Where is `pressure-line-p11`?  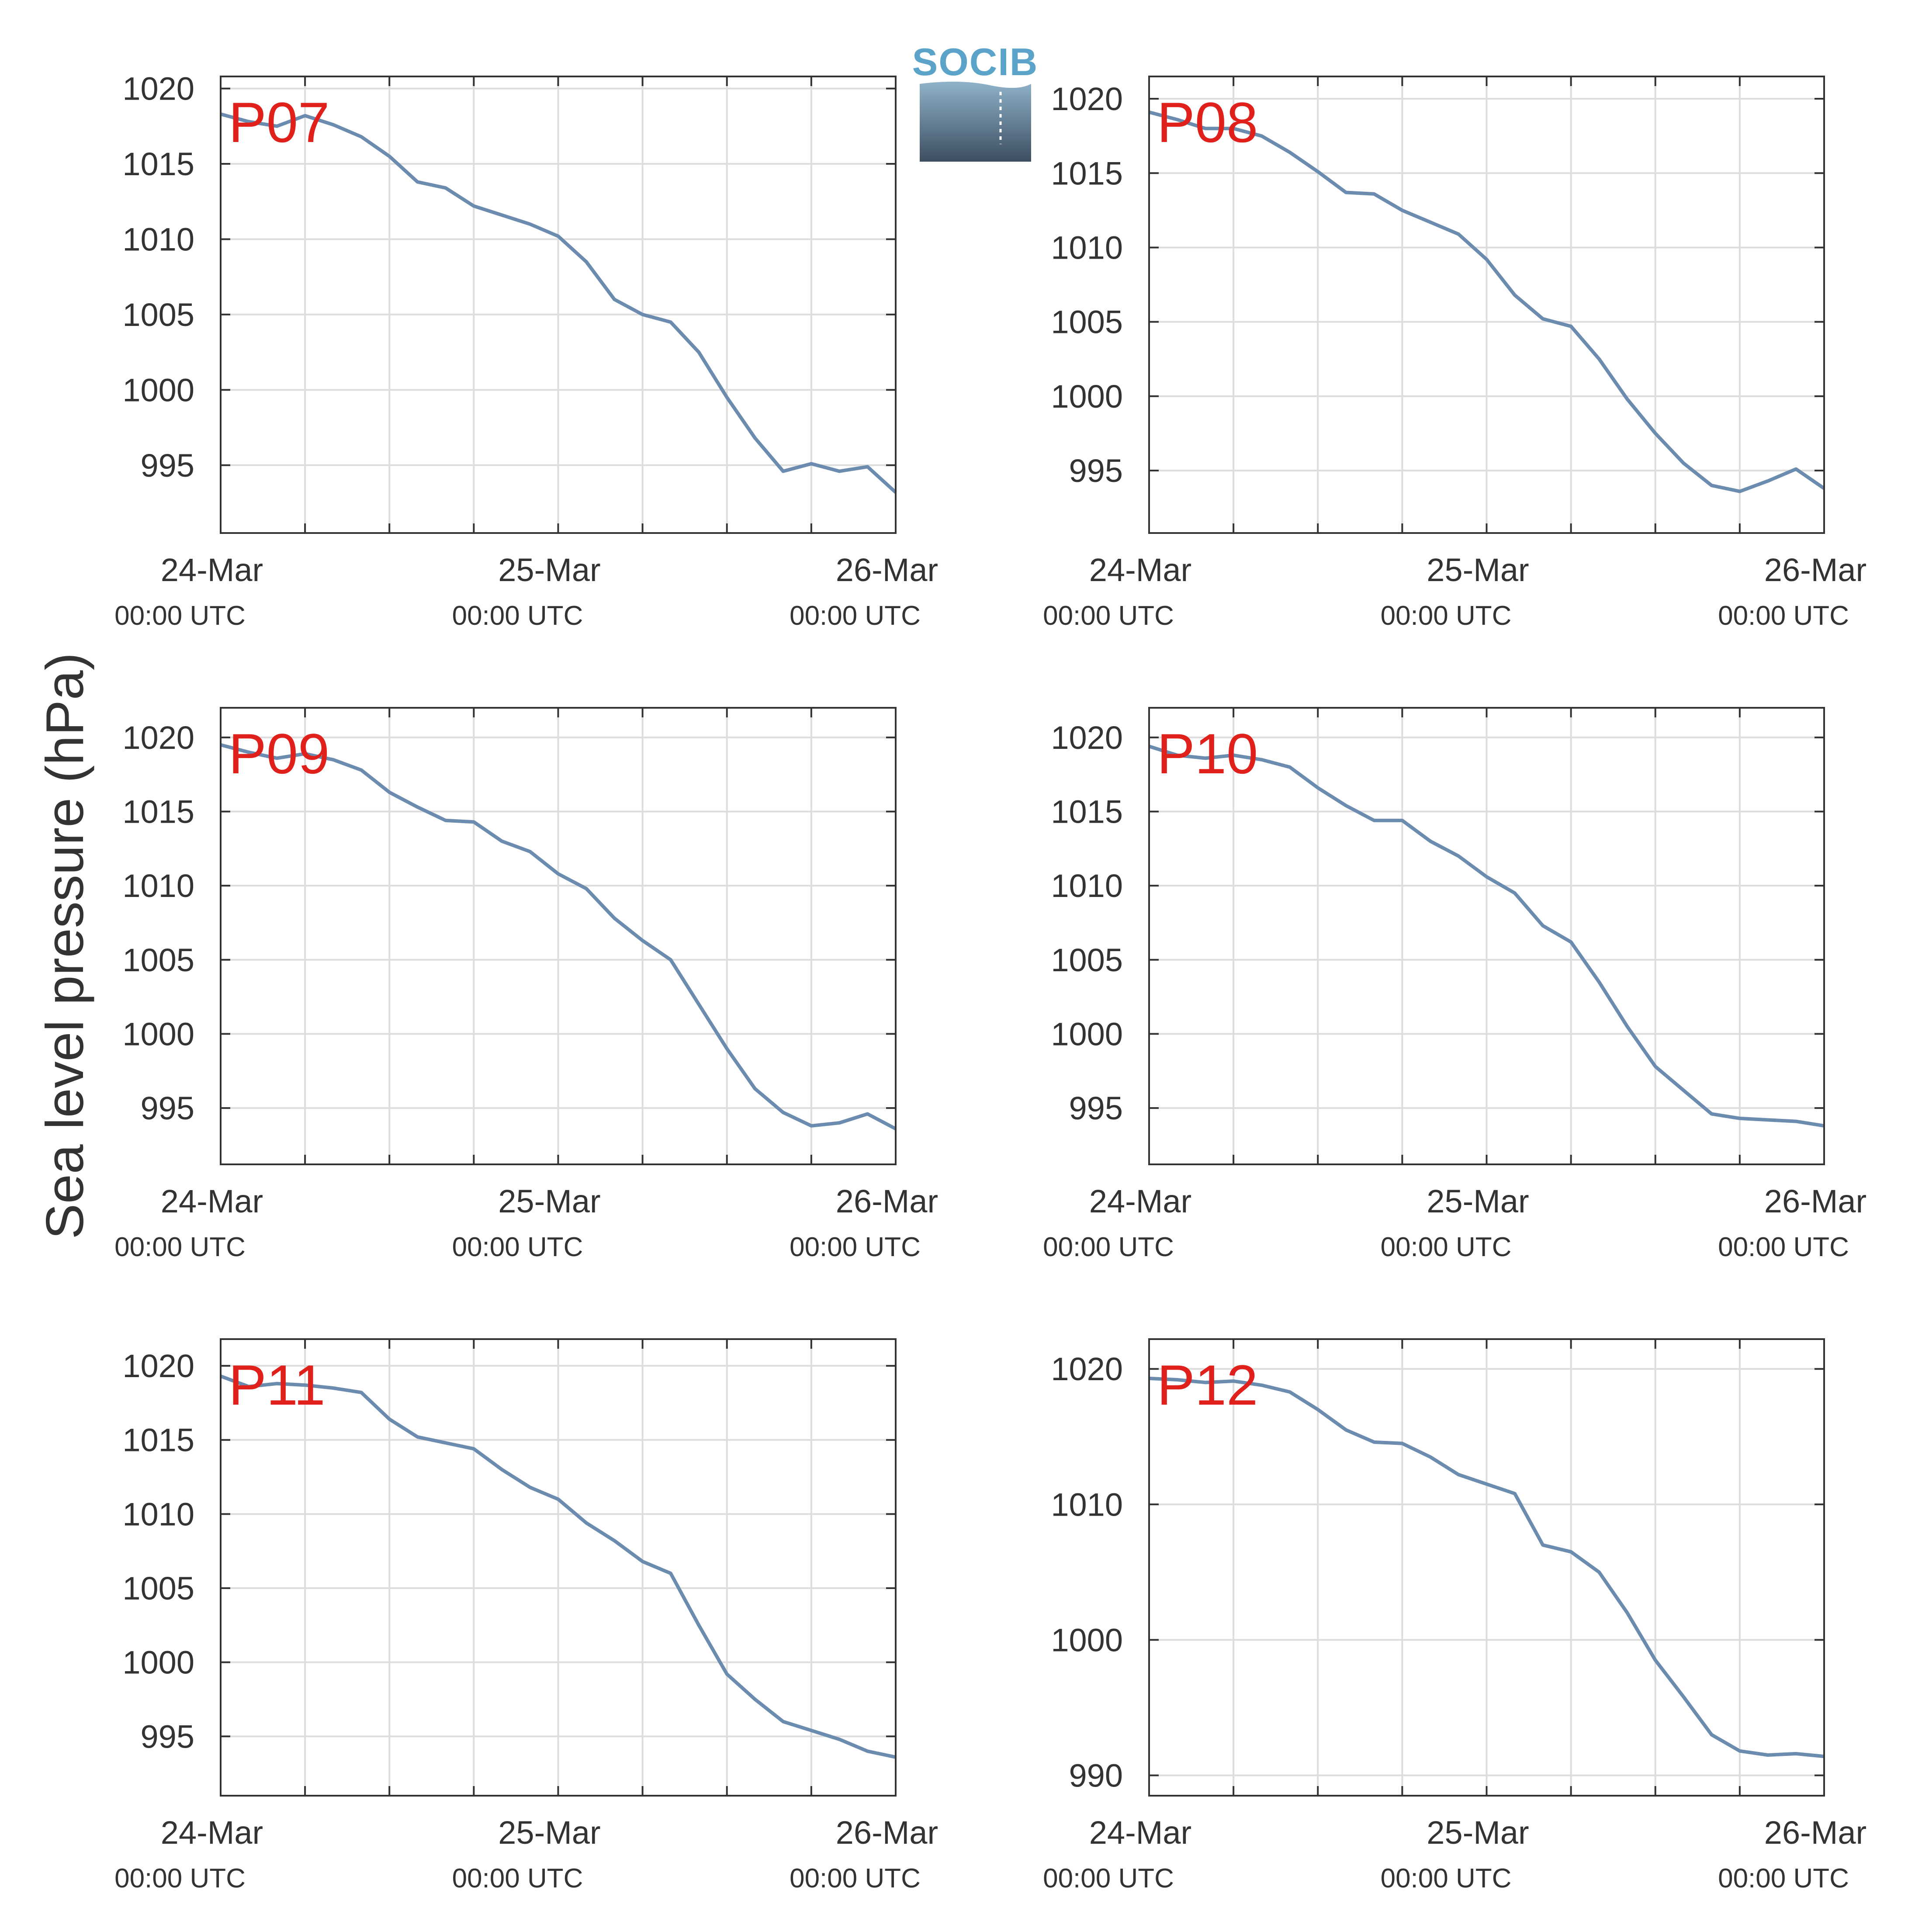 pressure-line-p11 is located at coordinates (558, 1567).